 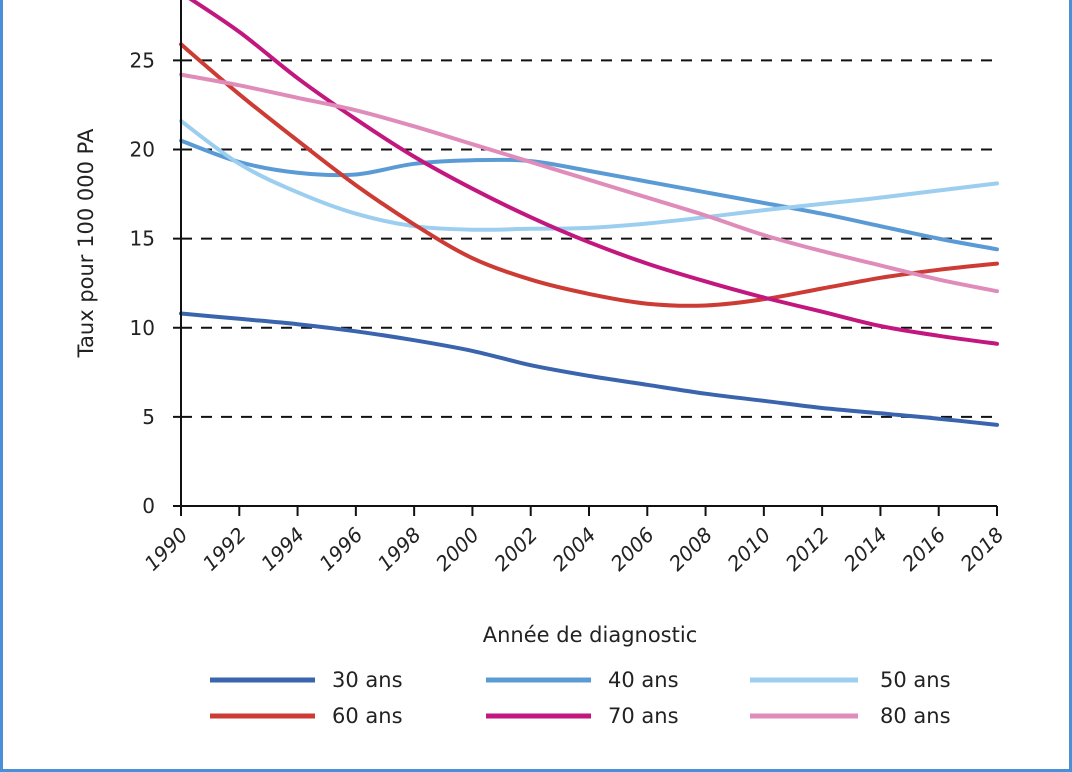 What do you see at coordinates (850, 716) in the screenshot?
I see `legend-item-80-ans: 80 ans` at bounding box center [850, 716].